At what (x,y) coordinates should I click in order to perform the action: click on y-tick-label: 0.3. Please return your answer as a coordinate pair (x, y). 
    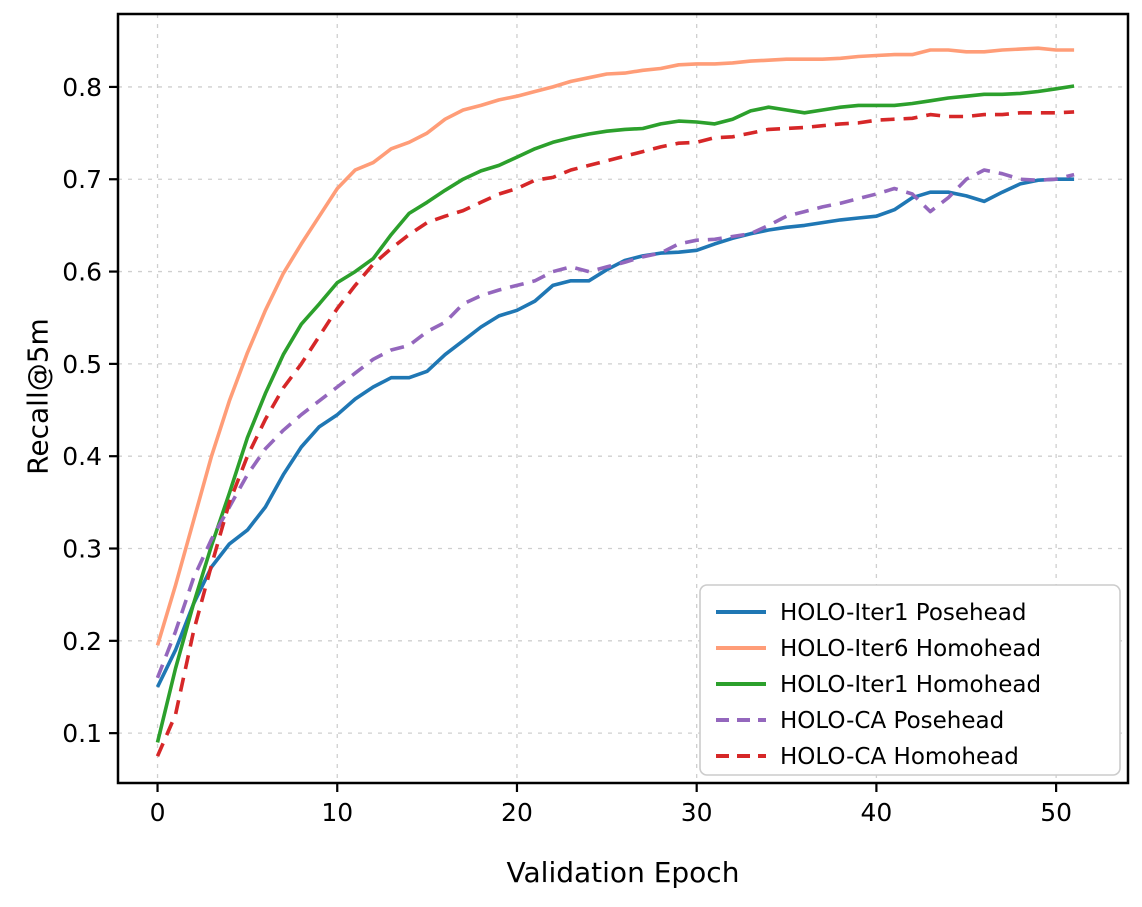
    Looking at the image, I should click on (82, 549).